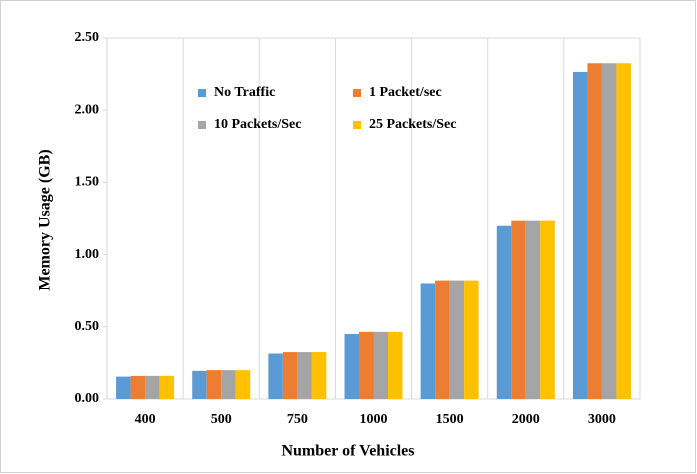 The width and height of the screenshot is (697, 474). I want to click on x-tick-label: 2000, so click(526, 419).